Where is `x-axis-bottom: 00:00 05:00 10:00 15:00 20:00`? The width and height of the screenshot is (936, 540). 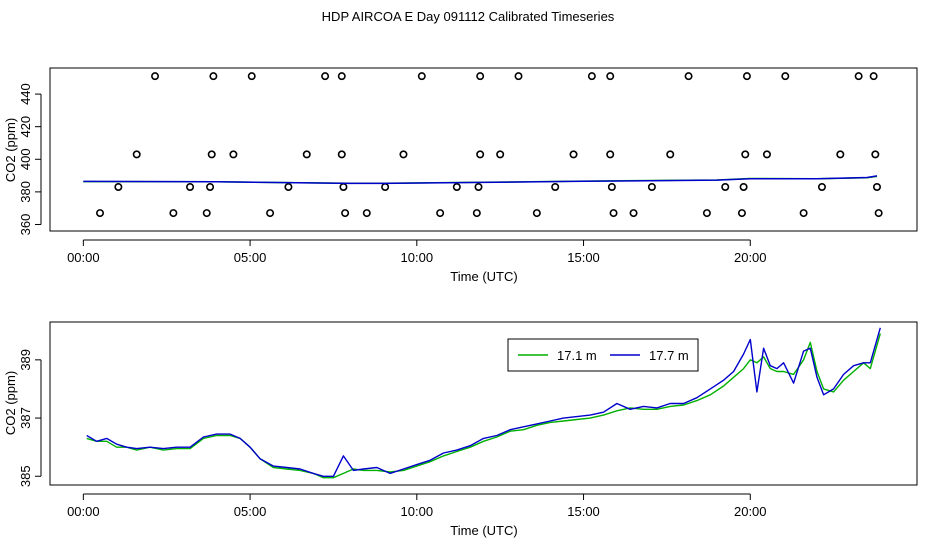
x-axis-bottom: 00:00 05:00 10:00 15:00 20:00 is located at coordinates (417, 506).